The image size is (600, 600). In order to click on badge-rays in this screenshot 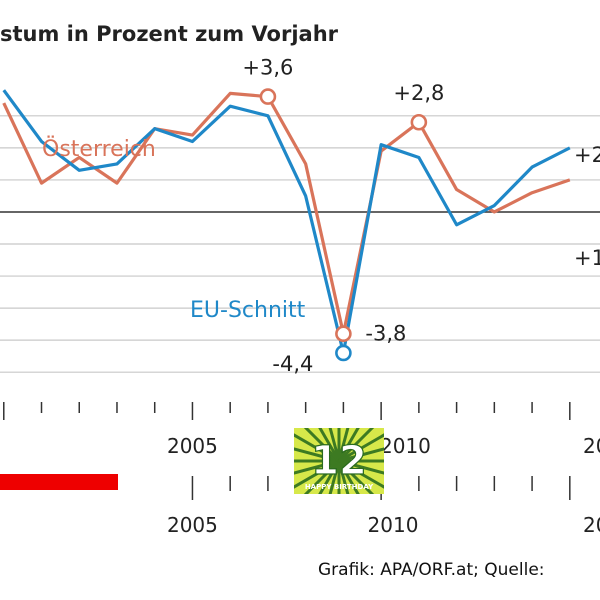, I will do `click(339, 461)`.